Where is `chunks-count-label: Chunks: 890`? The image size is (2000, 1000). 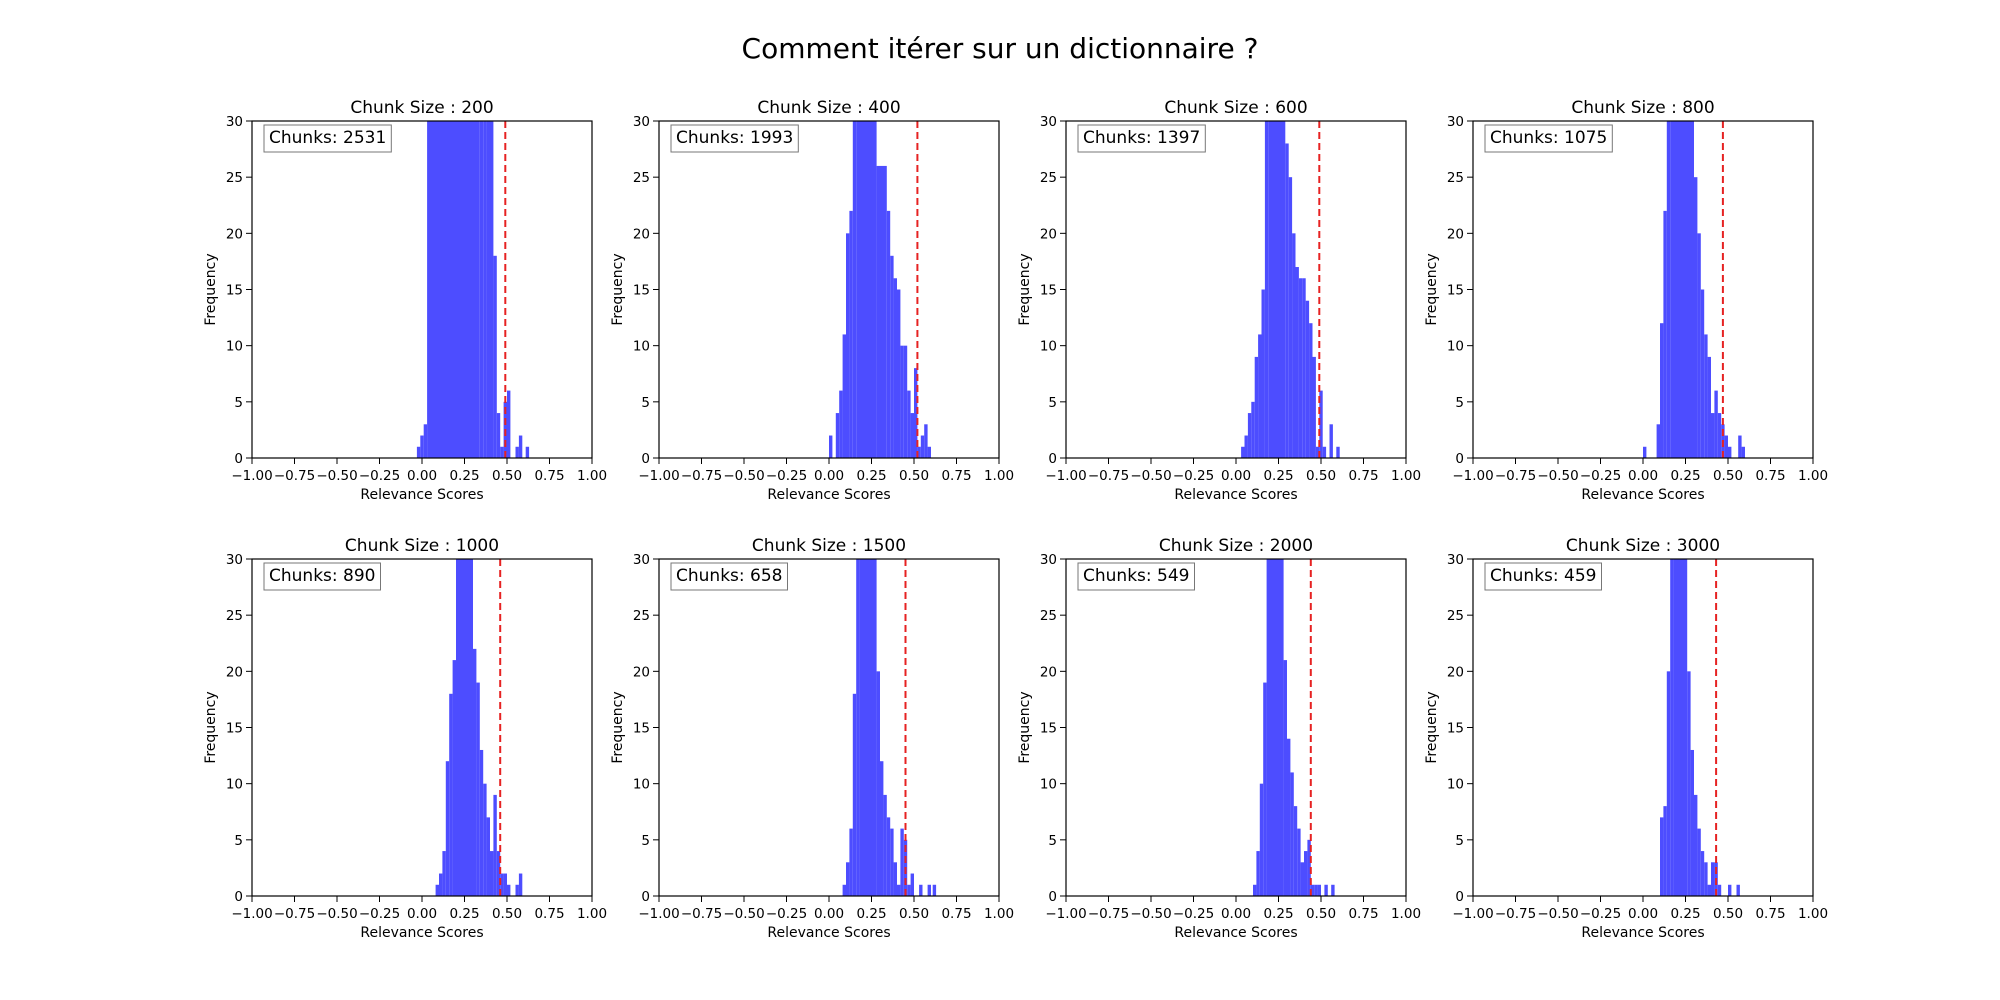 chunks-count-label: Chunks: 890 is located at coordinates (322, 576).